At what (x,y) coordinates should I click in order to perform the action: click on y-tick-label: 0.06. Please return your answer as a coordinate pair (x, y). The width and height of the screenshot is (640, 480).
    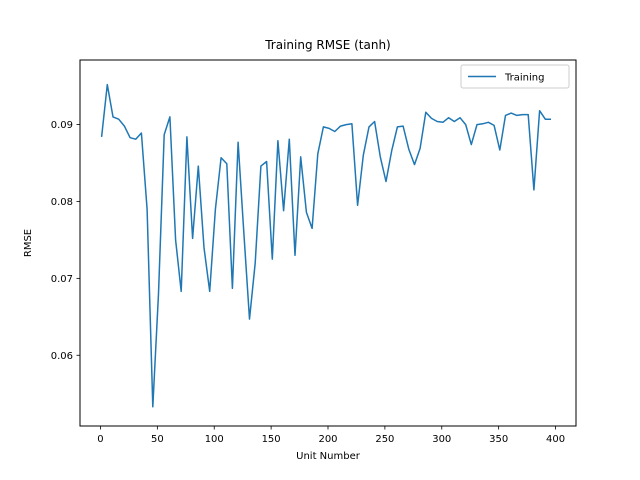
    Looking at the image, I should click on (62, 356).